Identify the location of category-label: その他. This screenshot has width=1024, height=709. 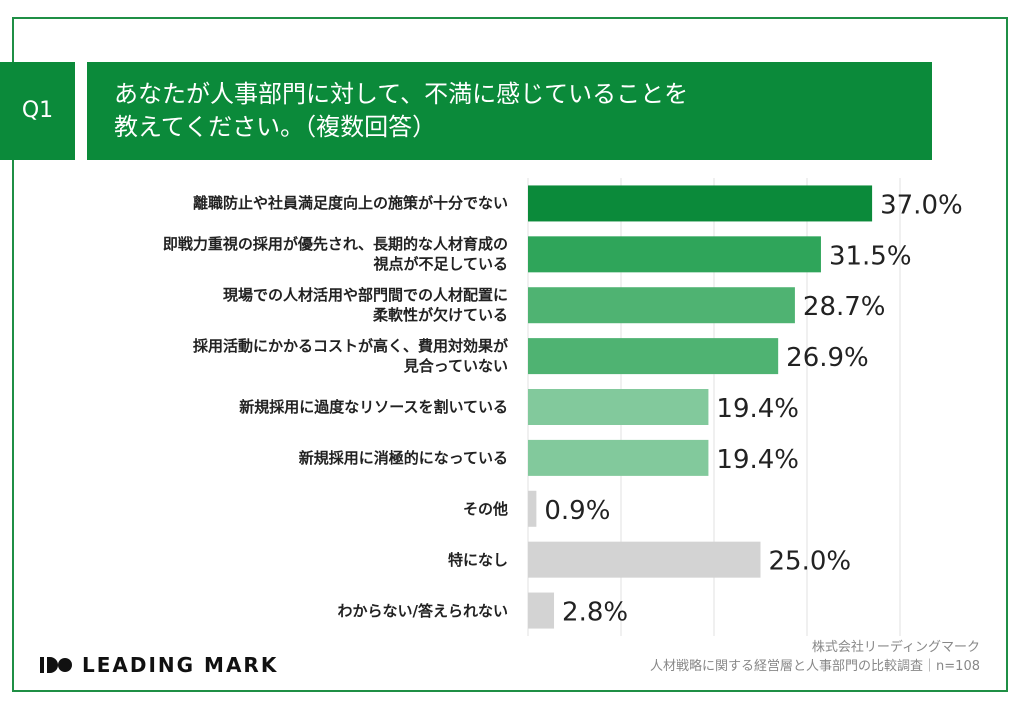
(485, 508).